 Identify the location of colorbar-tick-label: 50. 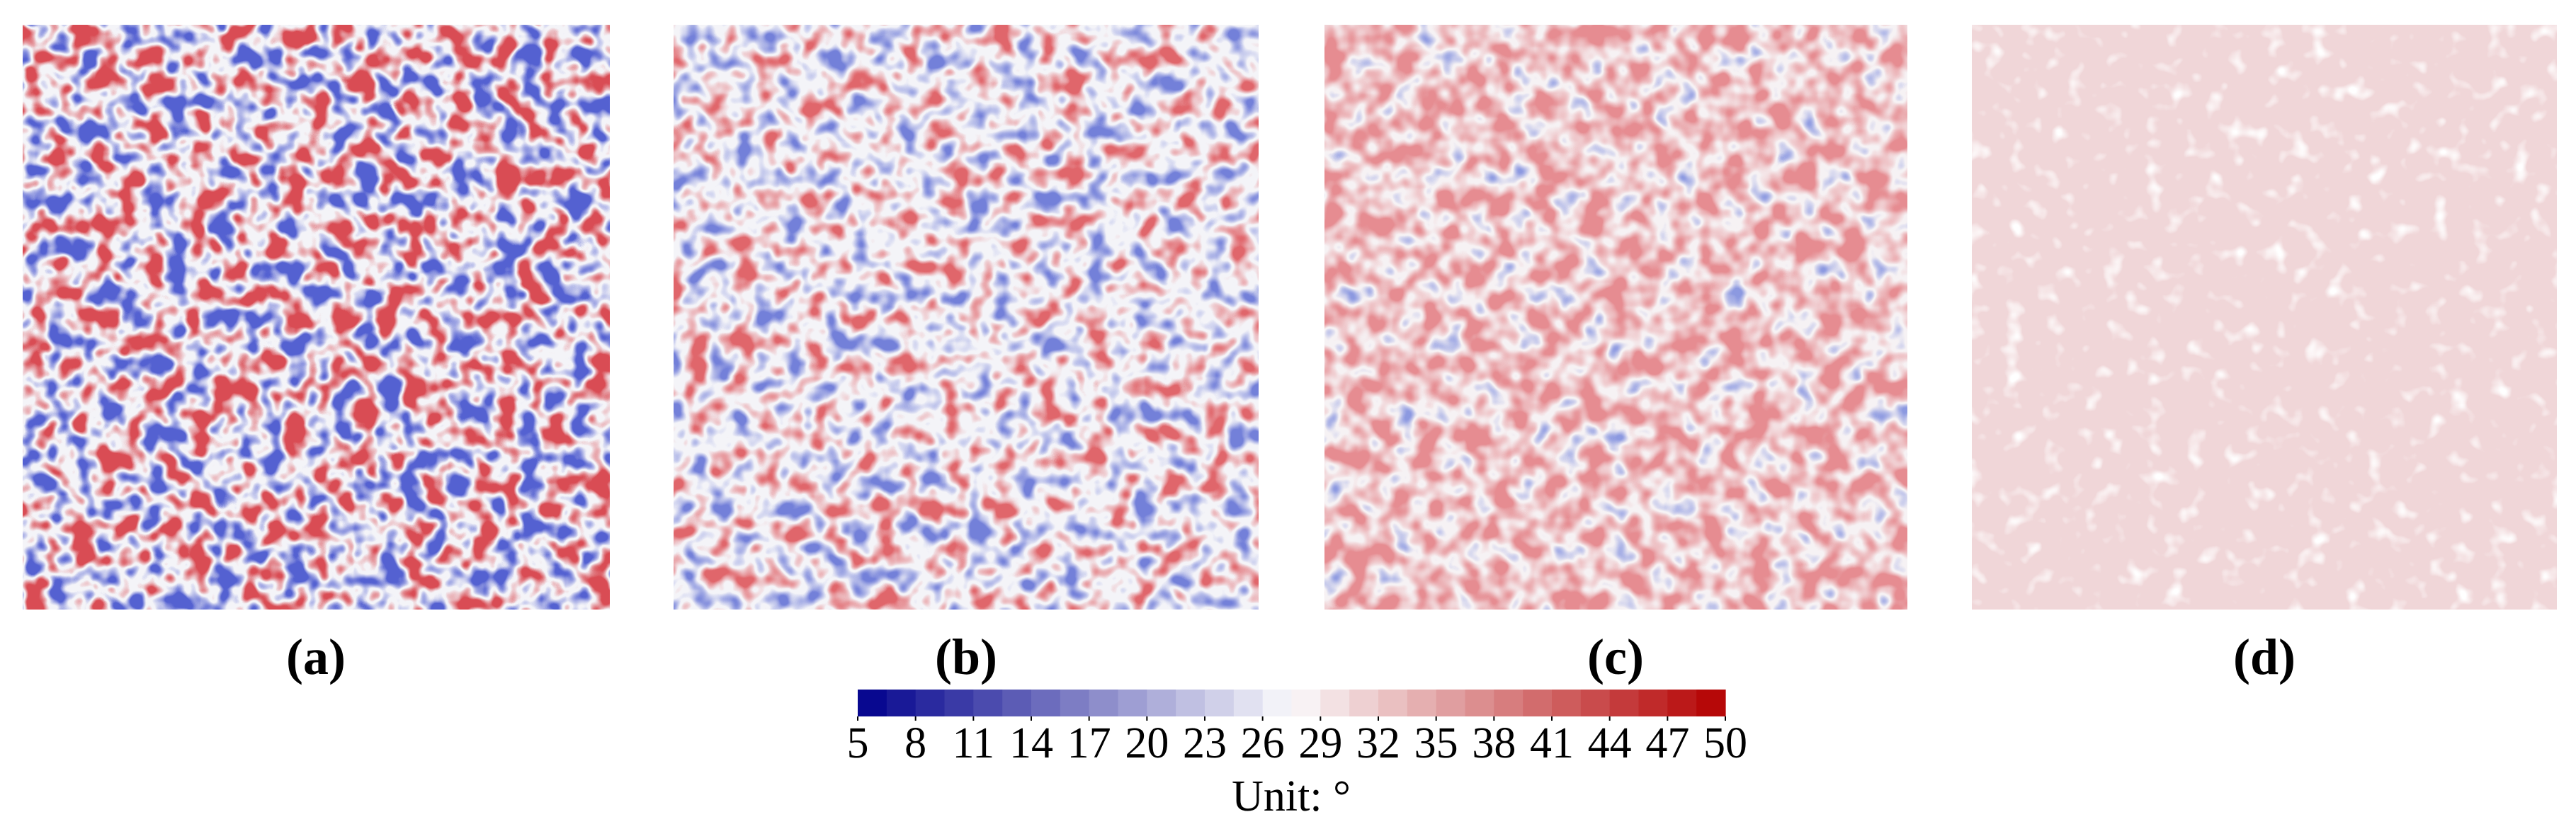
(1725, 743).